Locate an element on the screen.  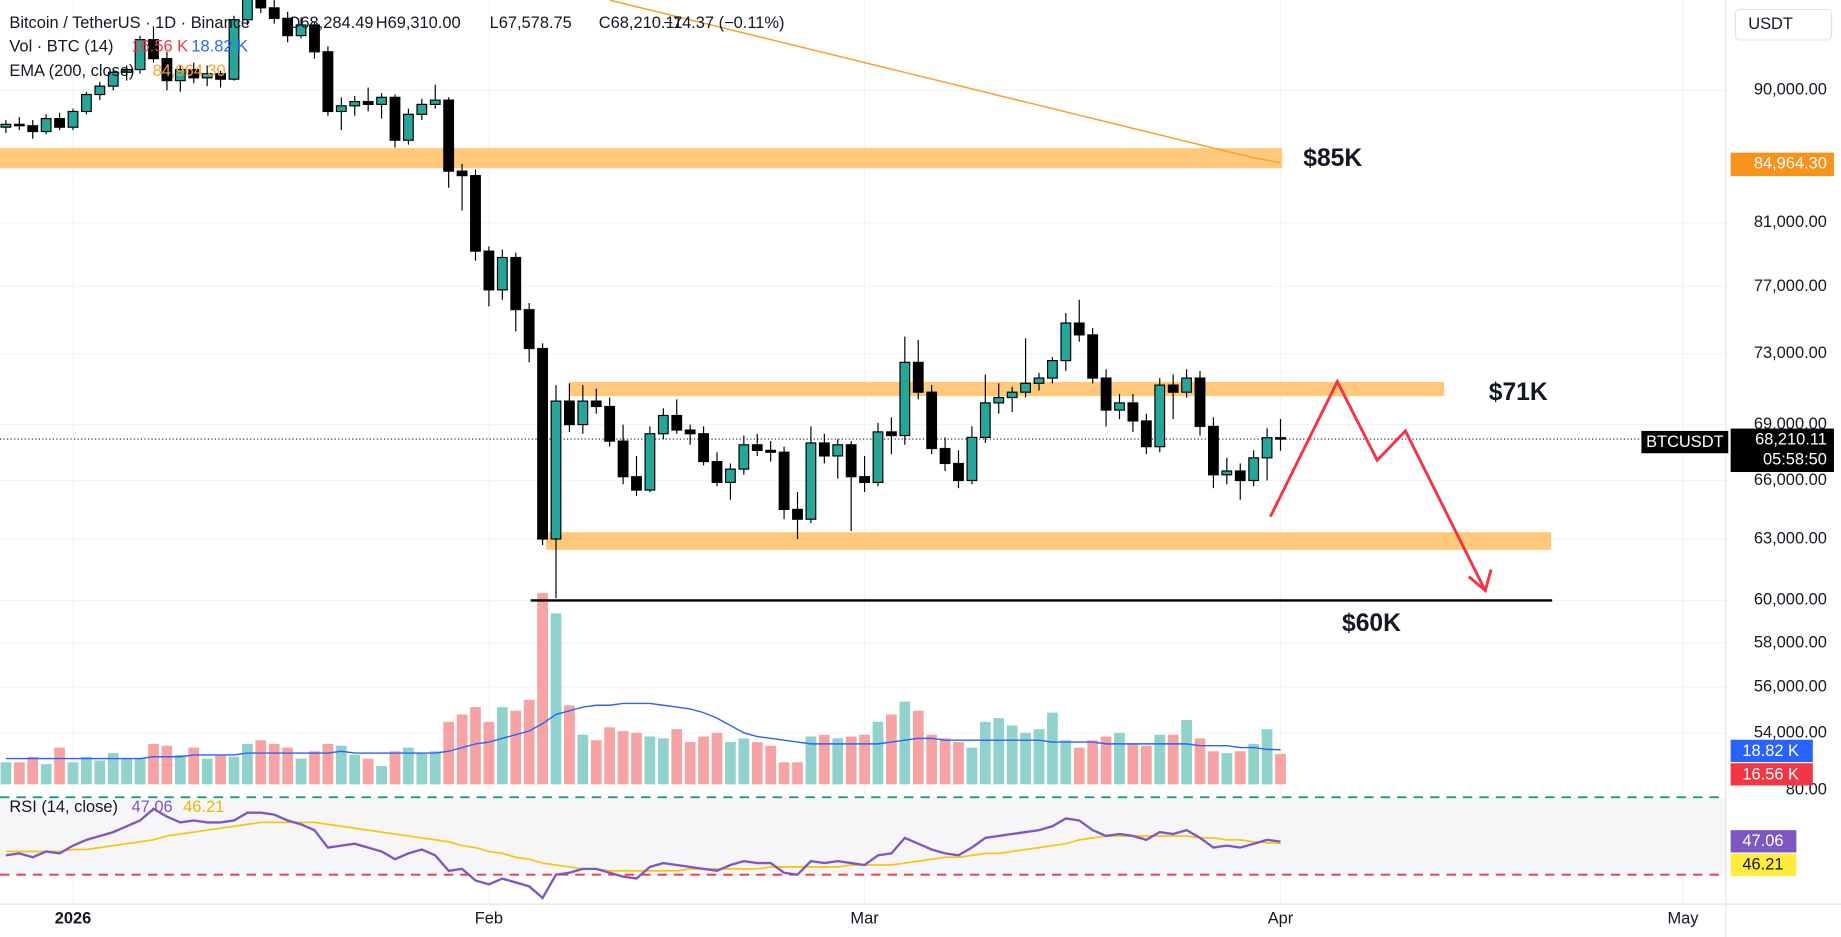
y-tick-label: 77,000.00 is located at coordinates (1790, 286).